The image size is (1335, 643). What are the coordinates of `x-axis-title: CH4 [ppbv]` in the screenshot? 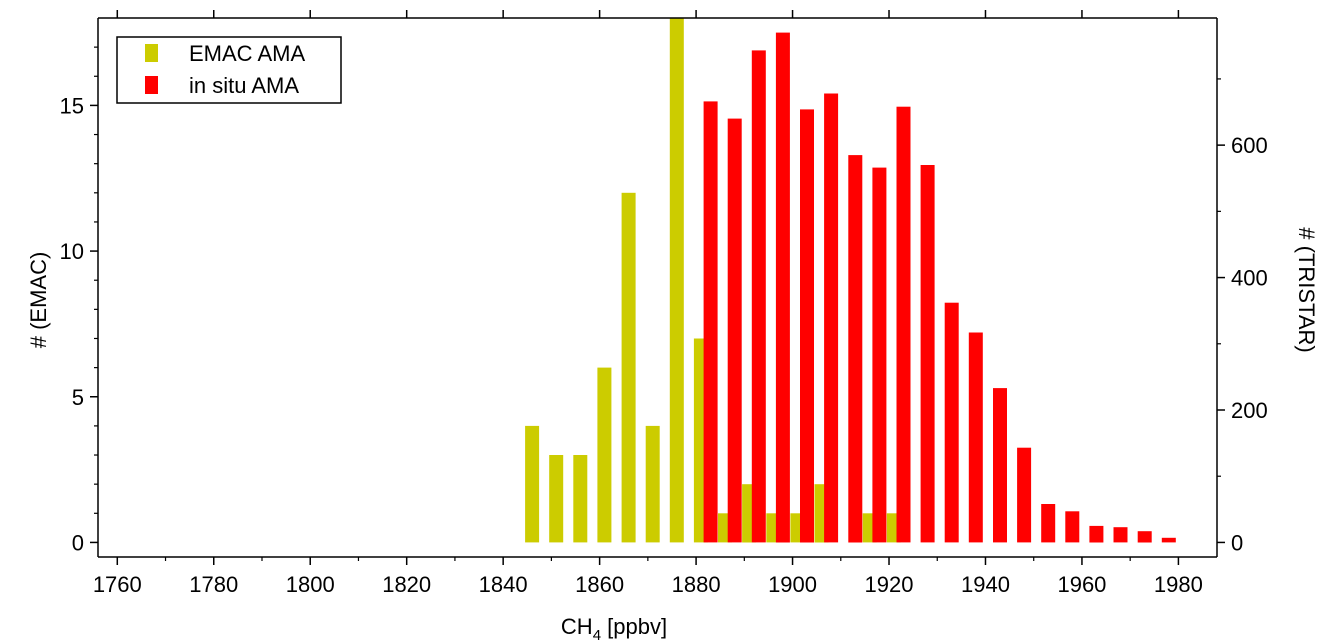 It's located at (614, 628).